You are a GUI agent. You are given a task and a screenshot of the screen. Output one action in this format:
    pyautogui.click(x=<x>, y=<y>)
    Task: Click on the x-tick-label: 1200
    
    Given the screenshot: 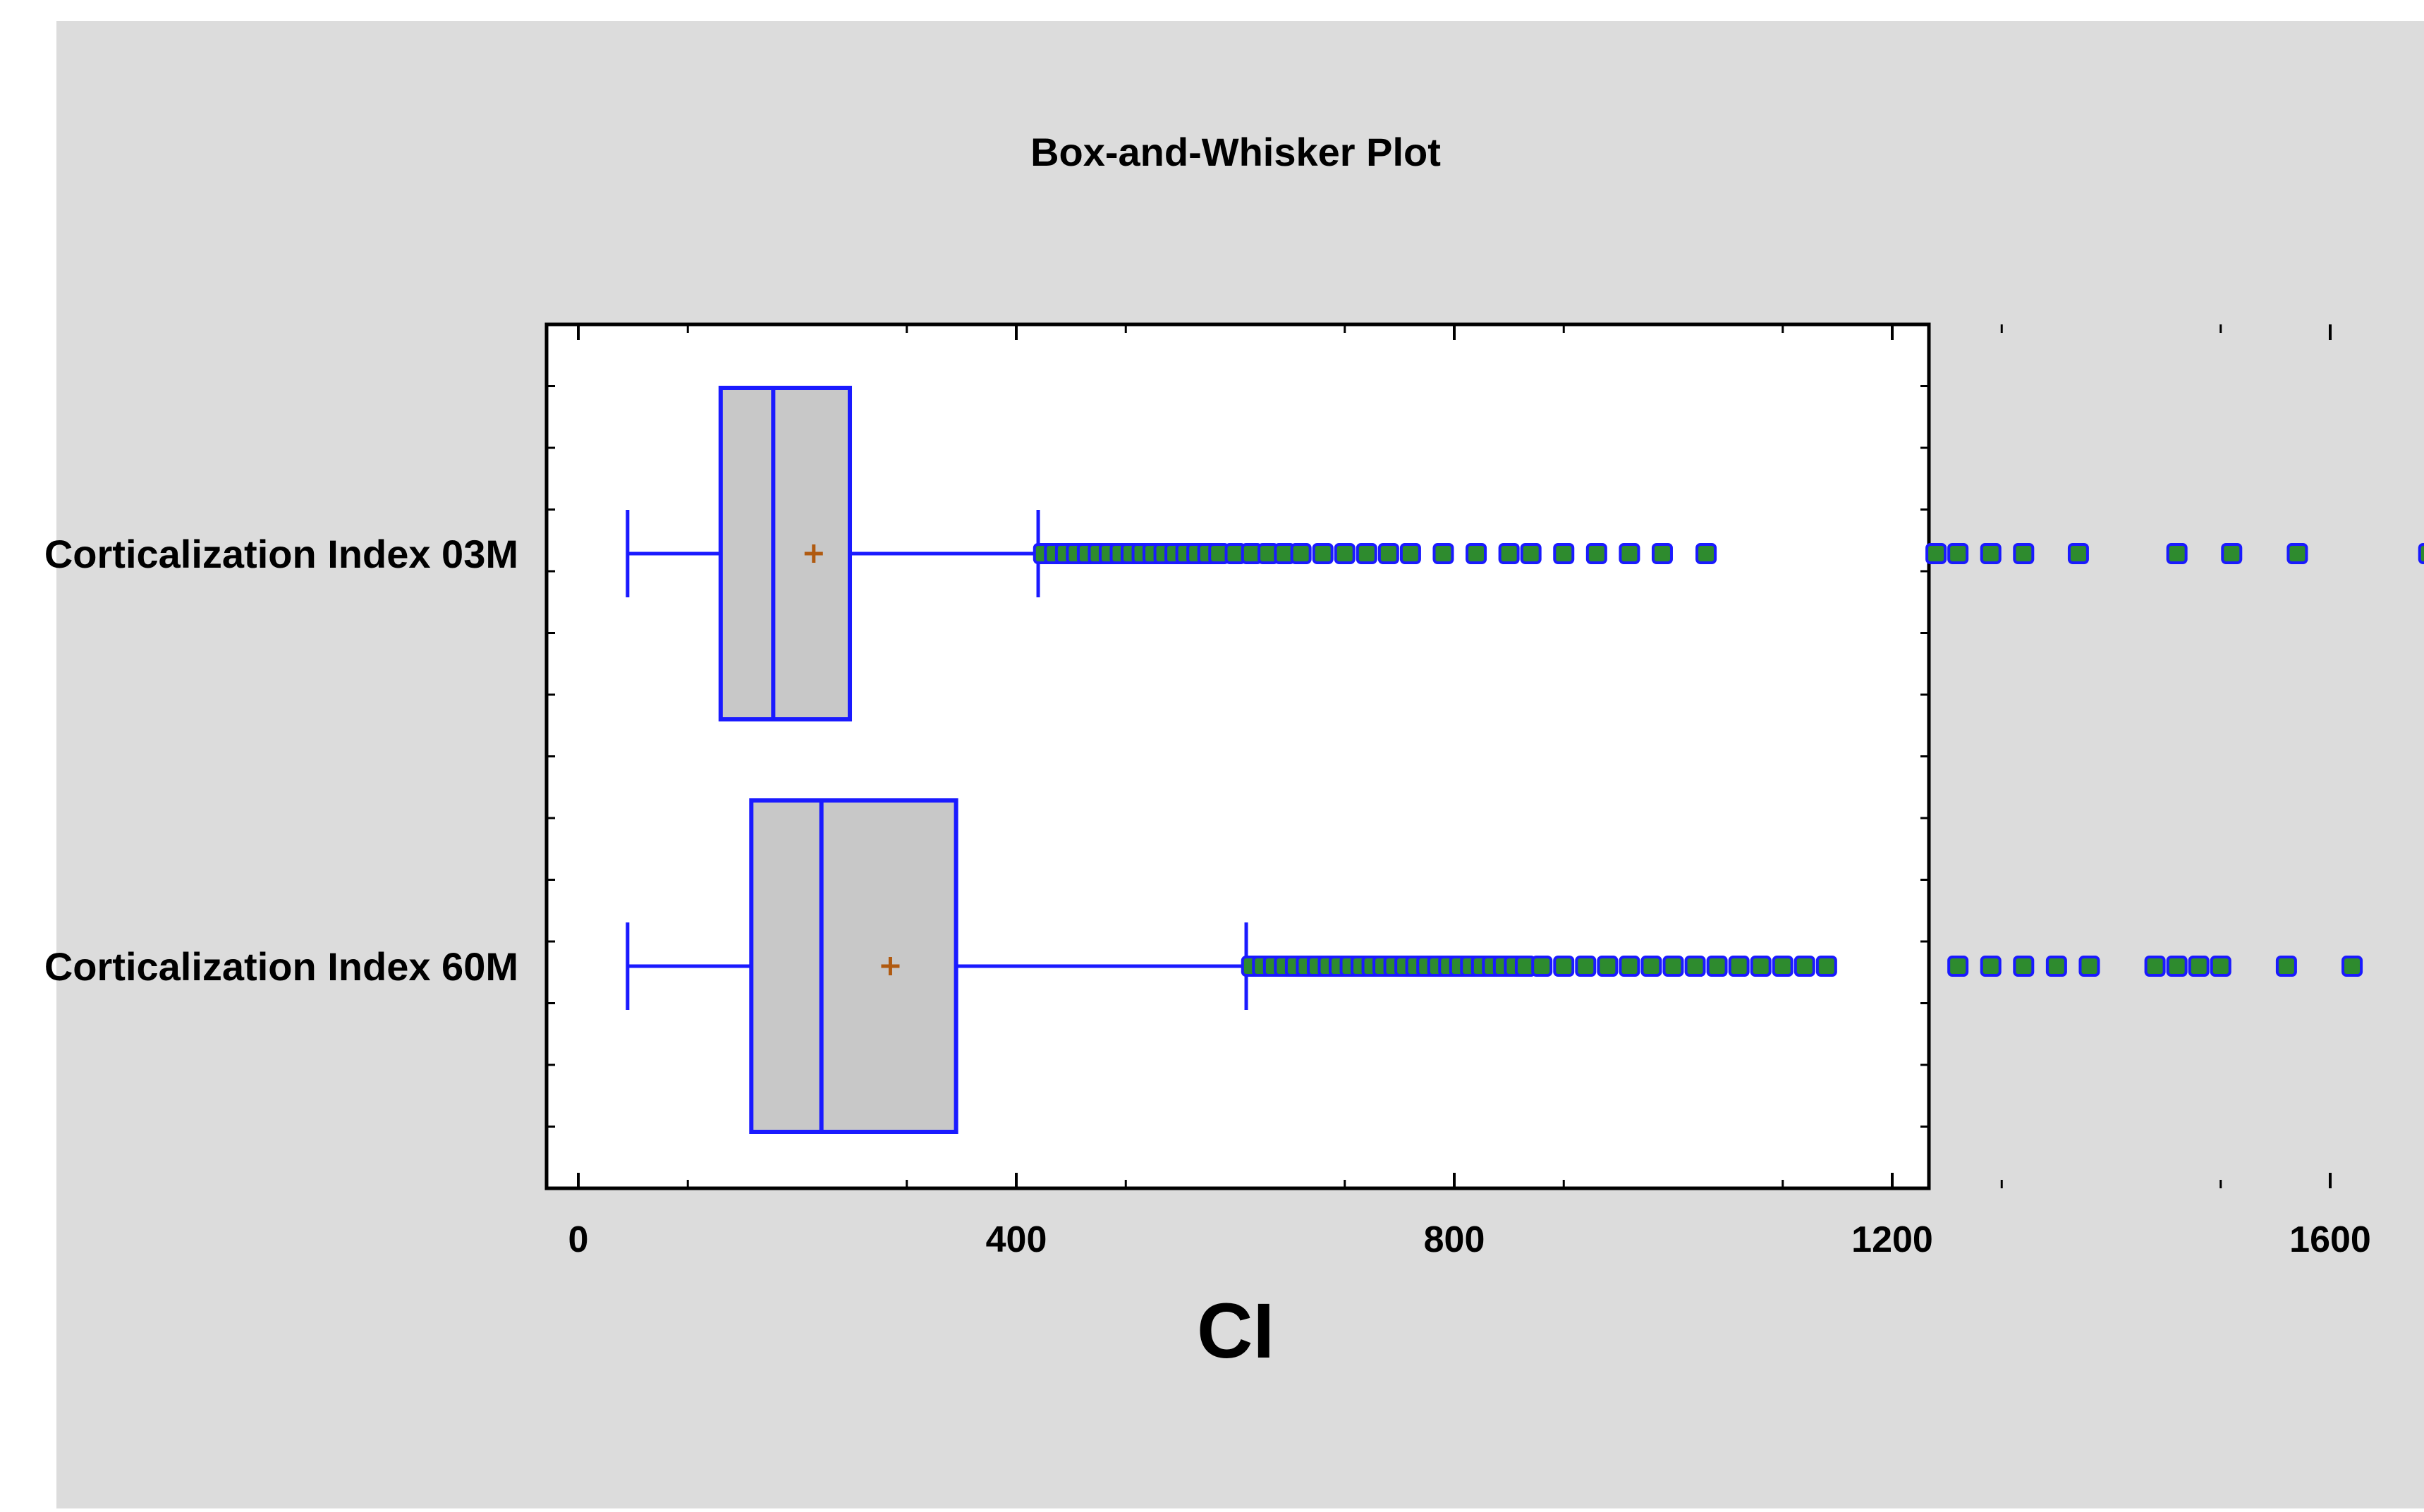 What is the action you would take?
    pyautogui.click(x=1892, y=1239)
    